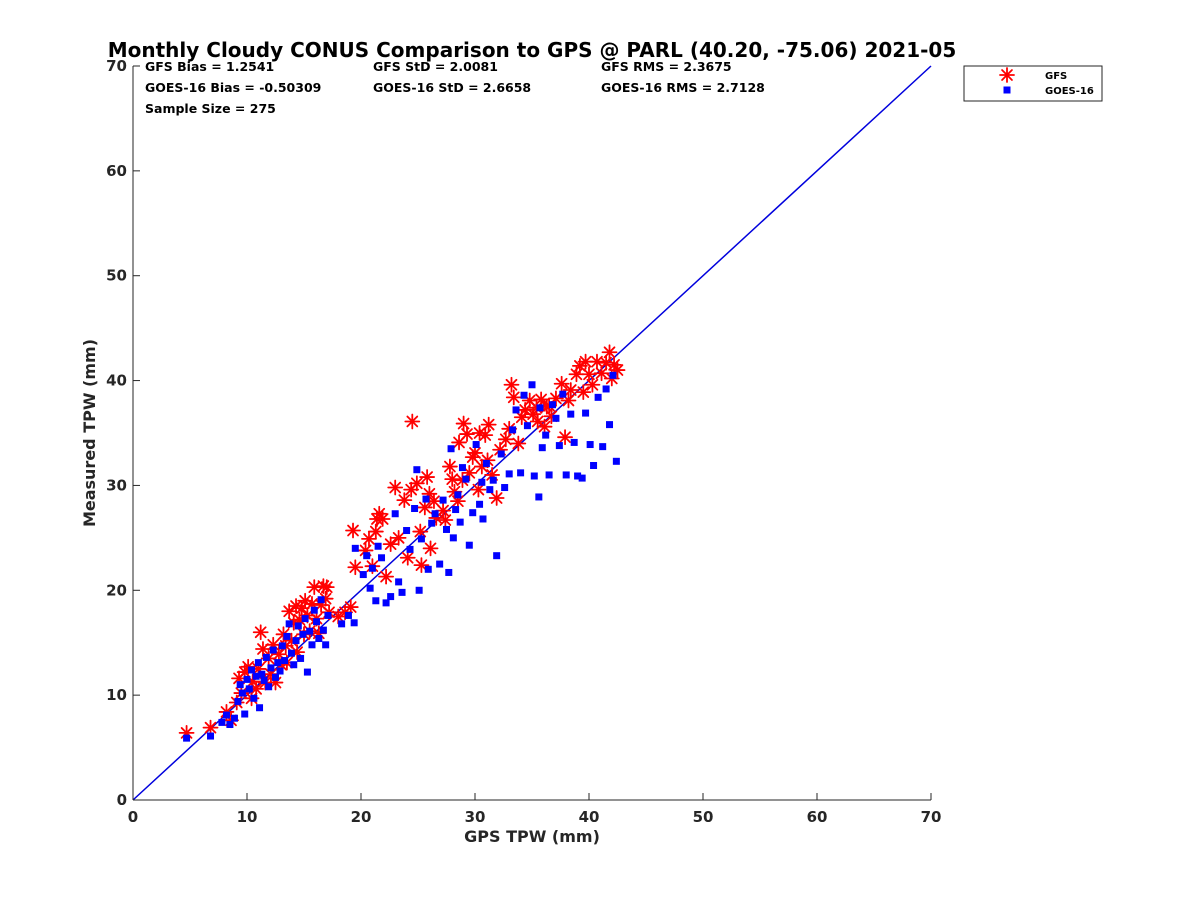 Image resolution: width=1200 pixels, height=900 pixels. Describe the element at coordinates (116, 695) in the screenshot. I see `y-tick-label: 10` at that location.